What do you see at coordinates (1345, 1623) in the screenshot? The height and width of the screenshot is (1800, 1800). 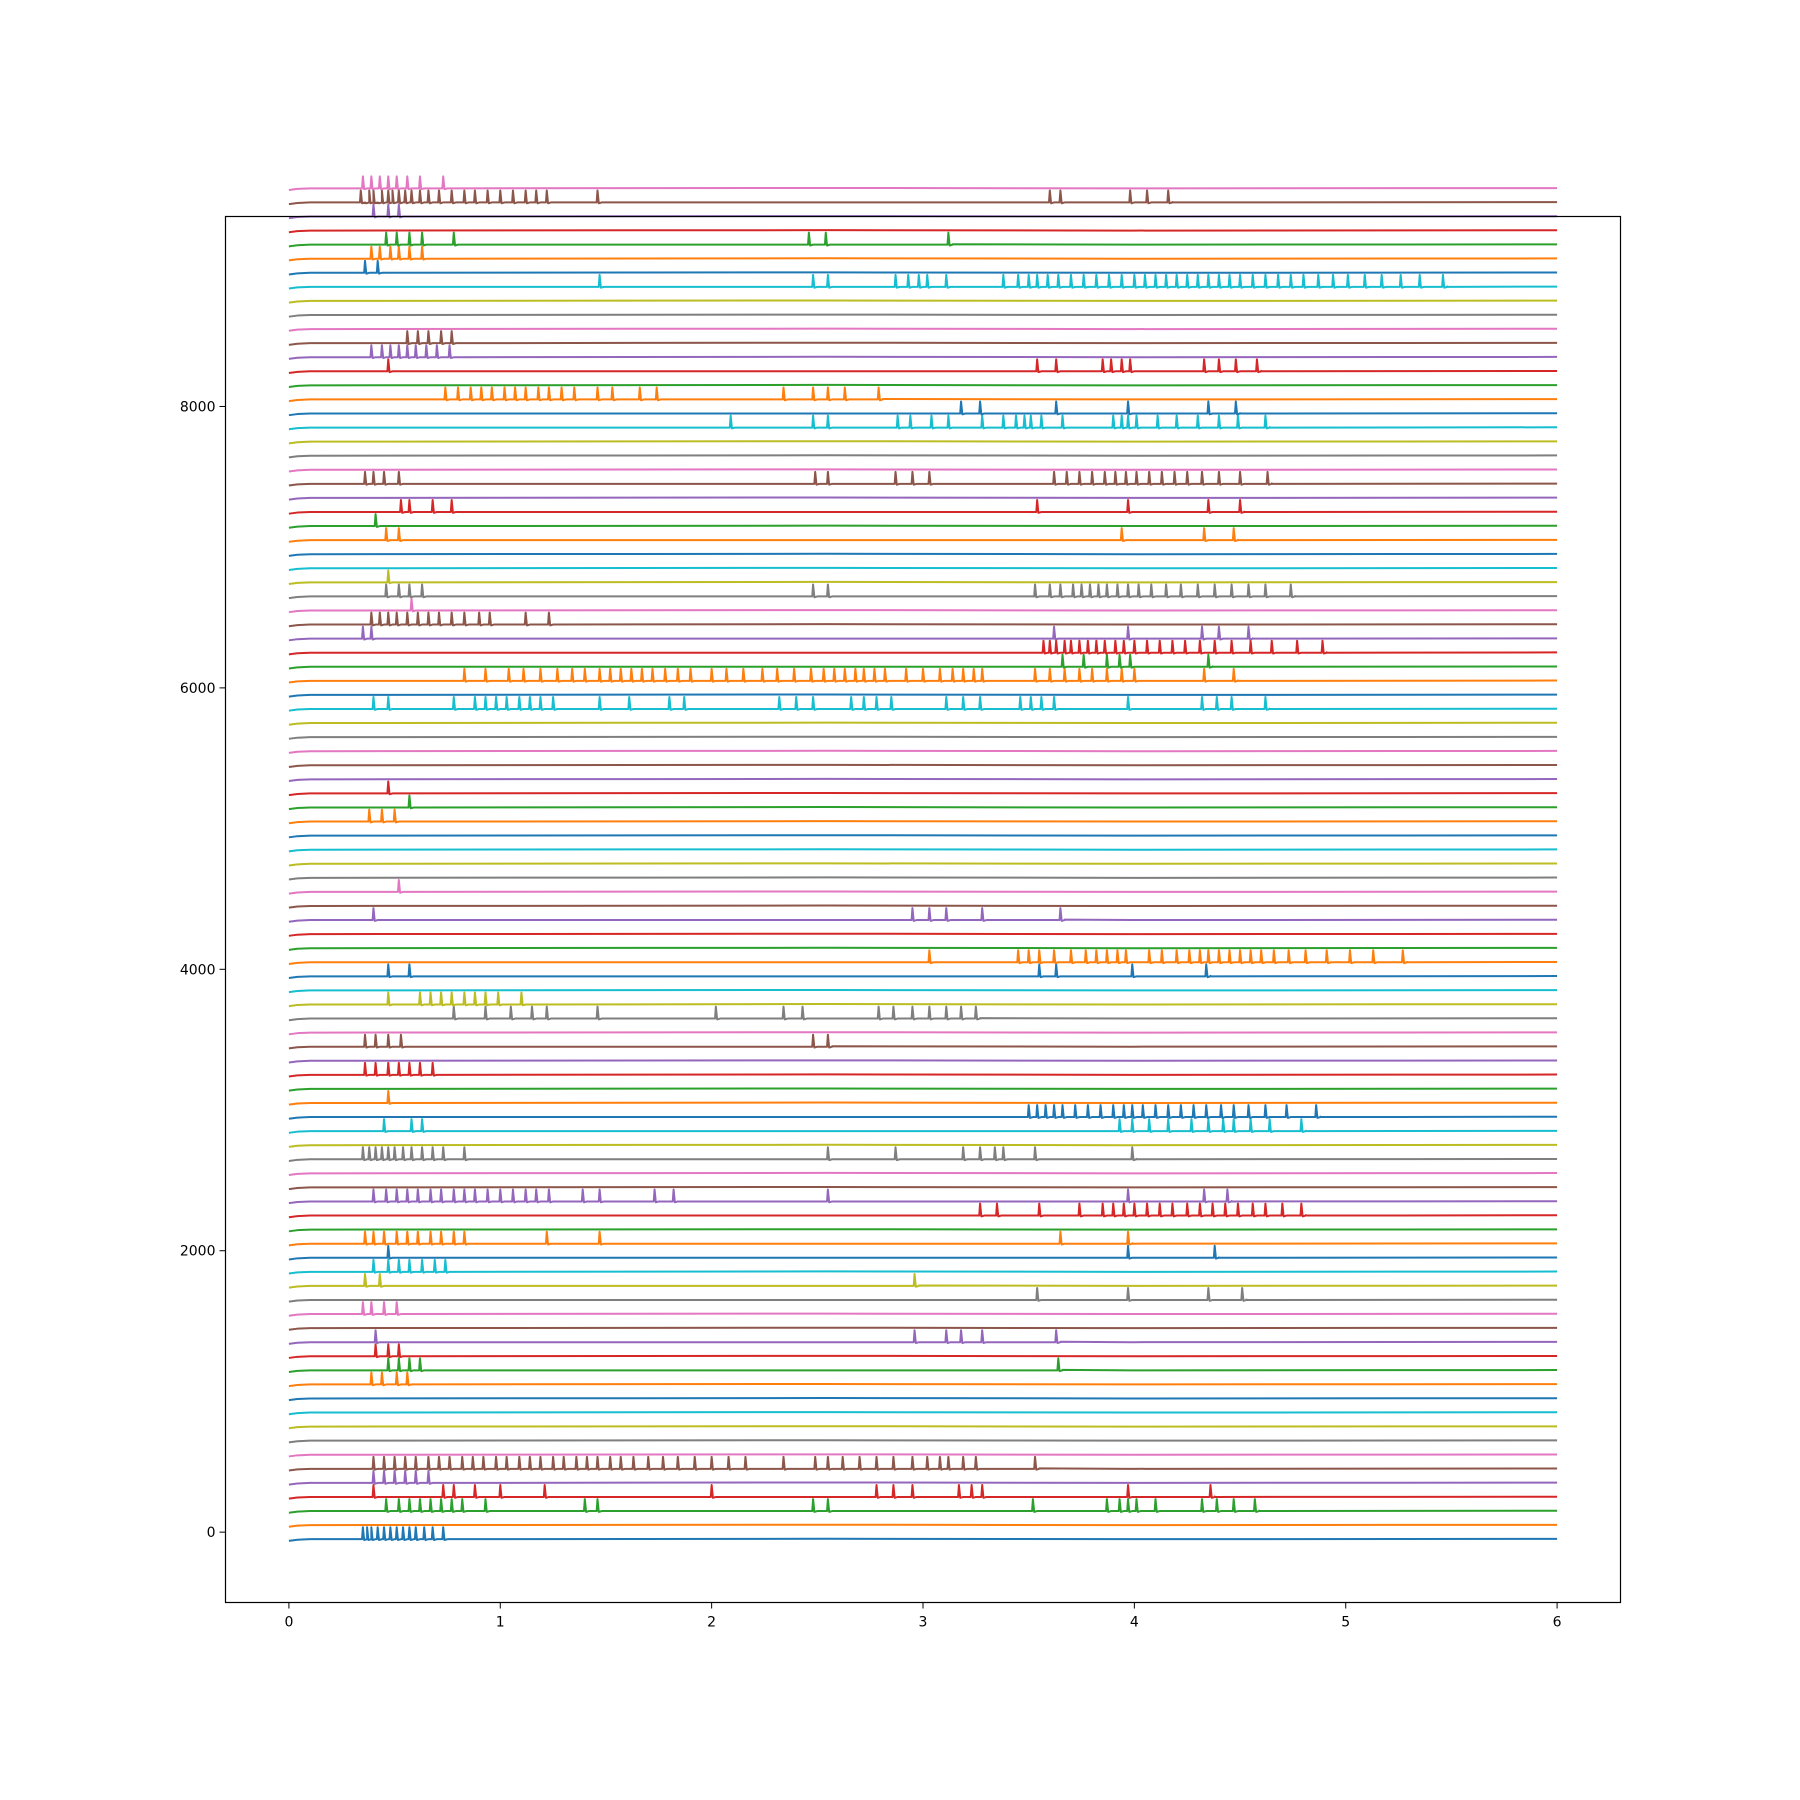 I see `x-tick-label: 5` at bounding box center [1345, 1623].